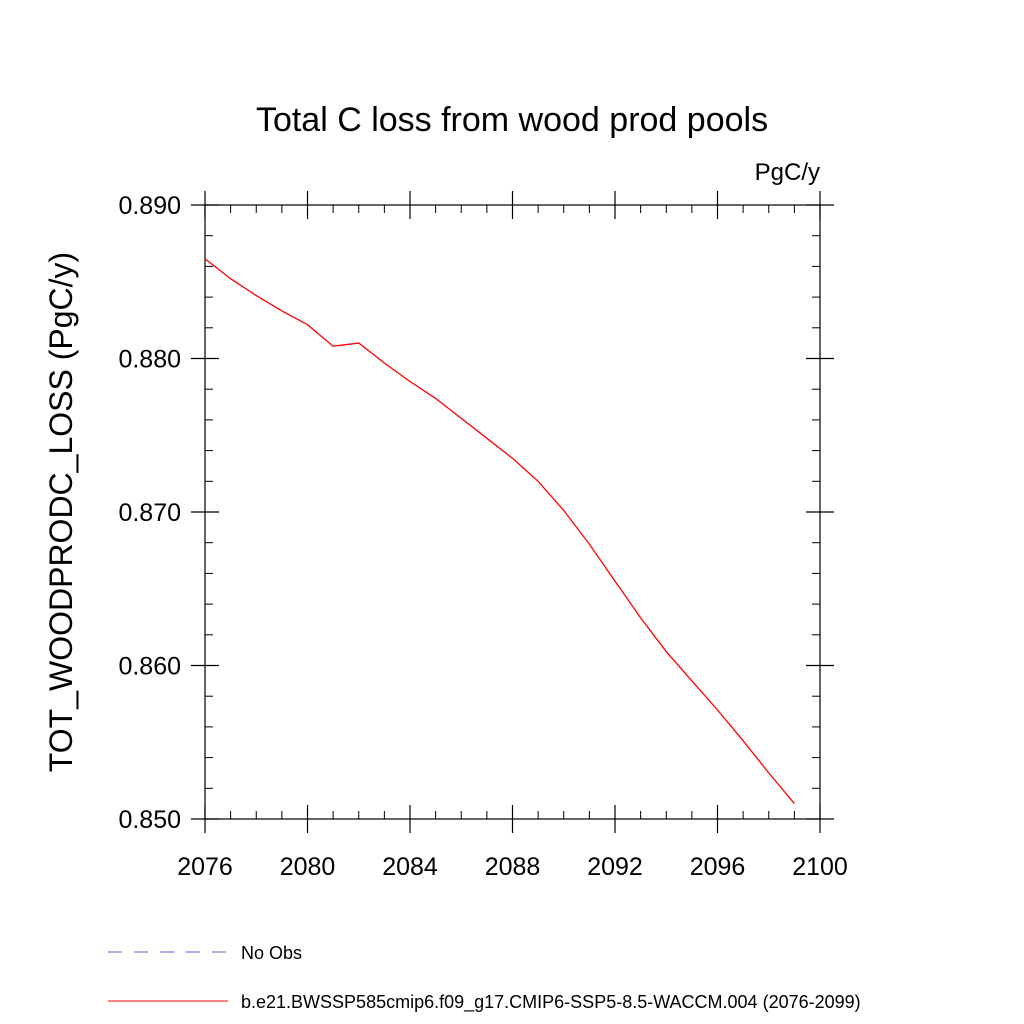 The width and height of the screenshot is (1024, 1024). What do you see at coordinates (512, 120) in the screenshot?
I see `chart-title: Total C loss from wood prod pools` at bounding box center [512, 120].